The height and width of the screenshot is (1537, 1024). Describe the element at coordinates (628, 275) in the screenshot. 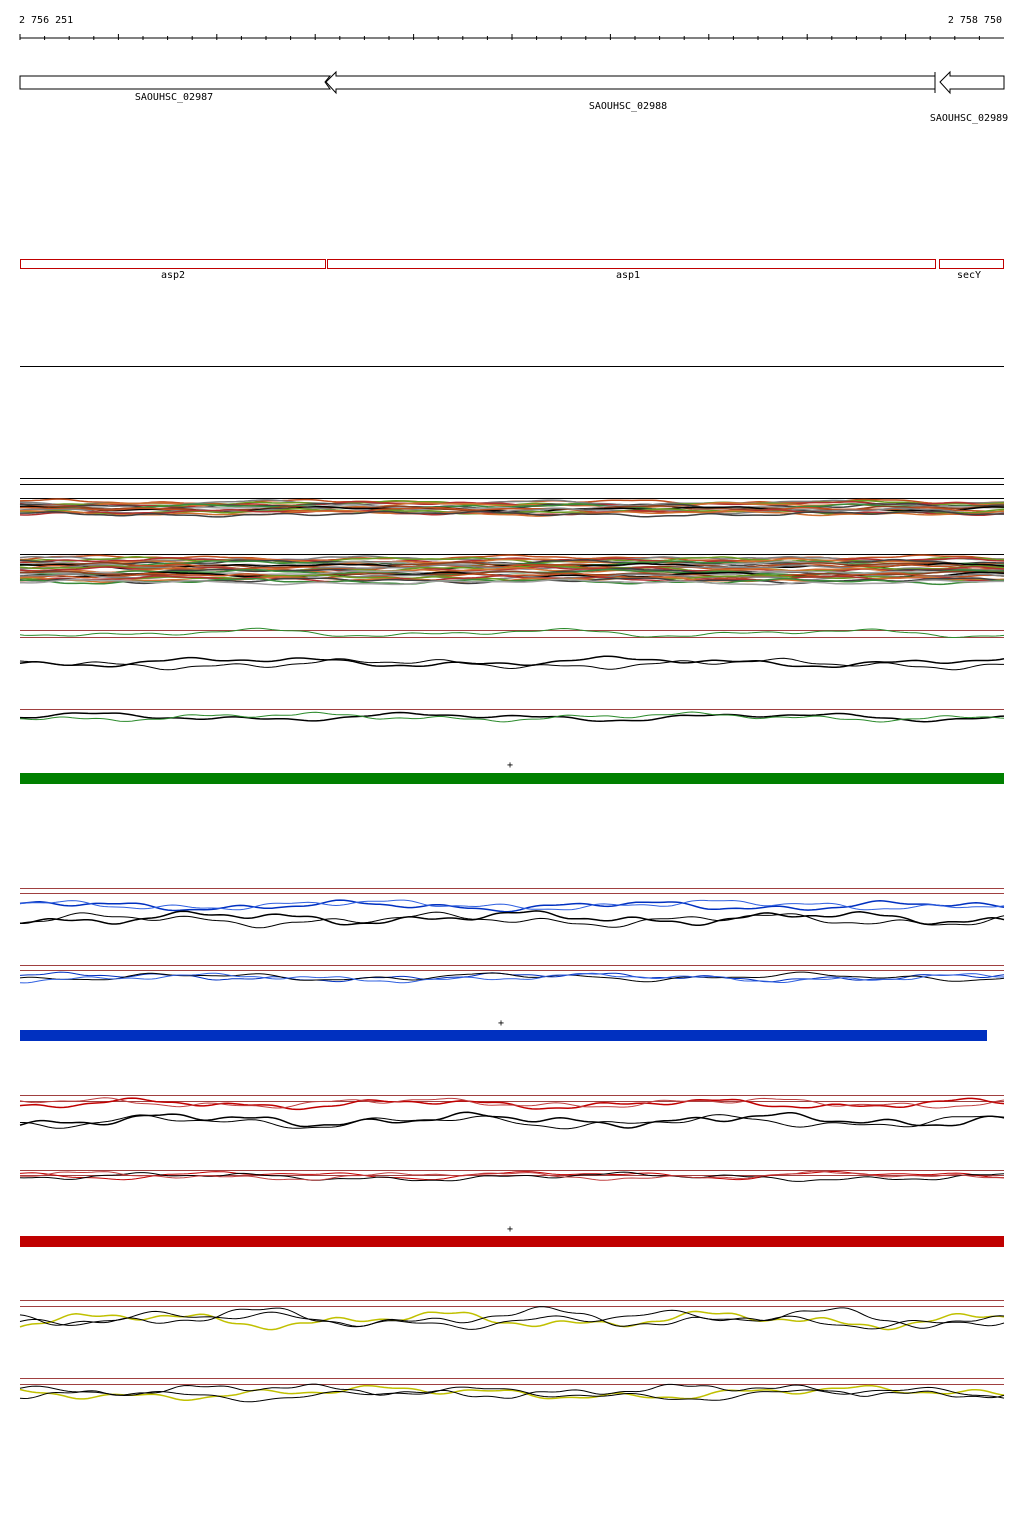

I see `feature-label: asp1` at that location.